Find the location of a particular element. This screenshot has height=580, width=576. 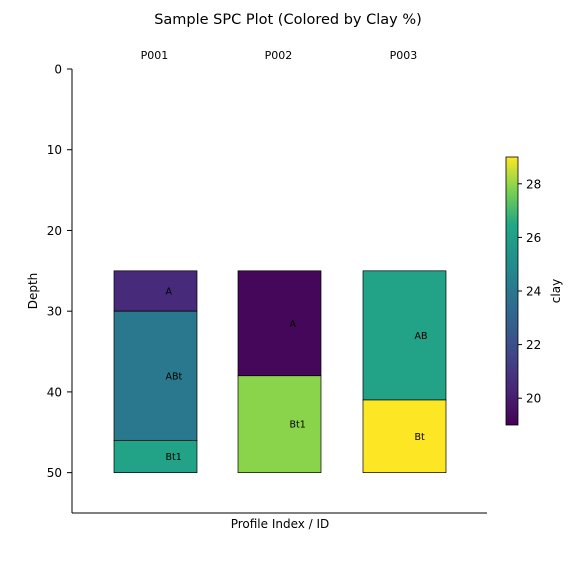

colorbar-tick-label: 24 is located at coordinates (533, 292).